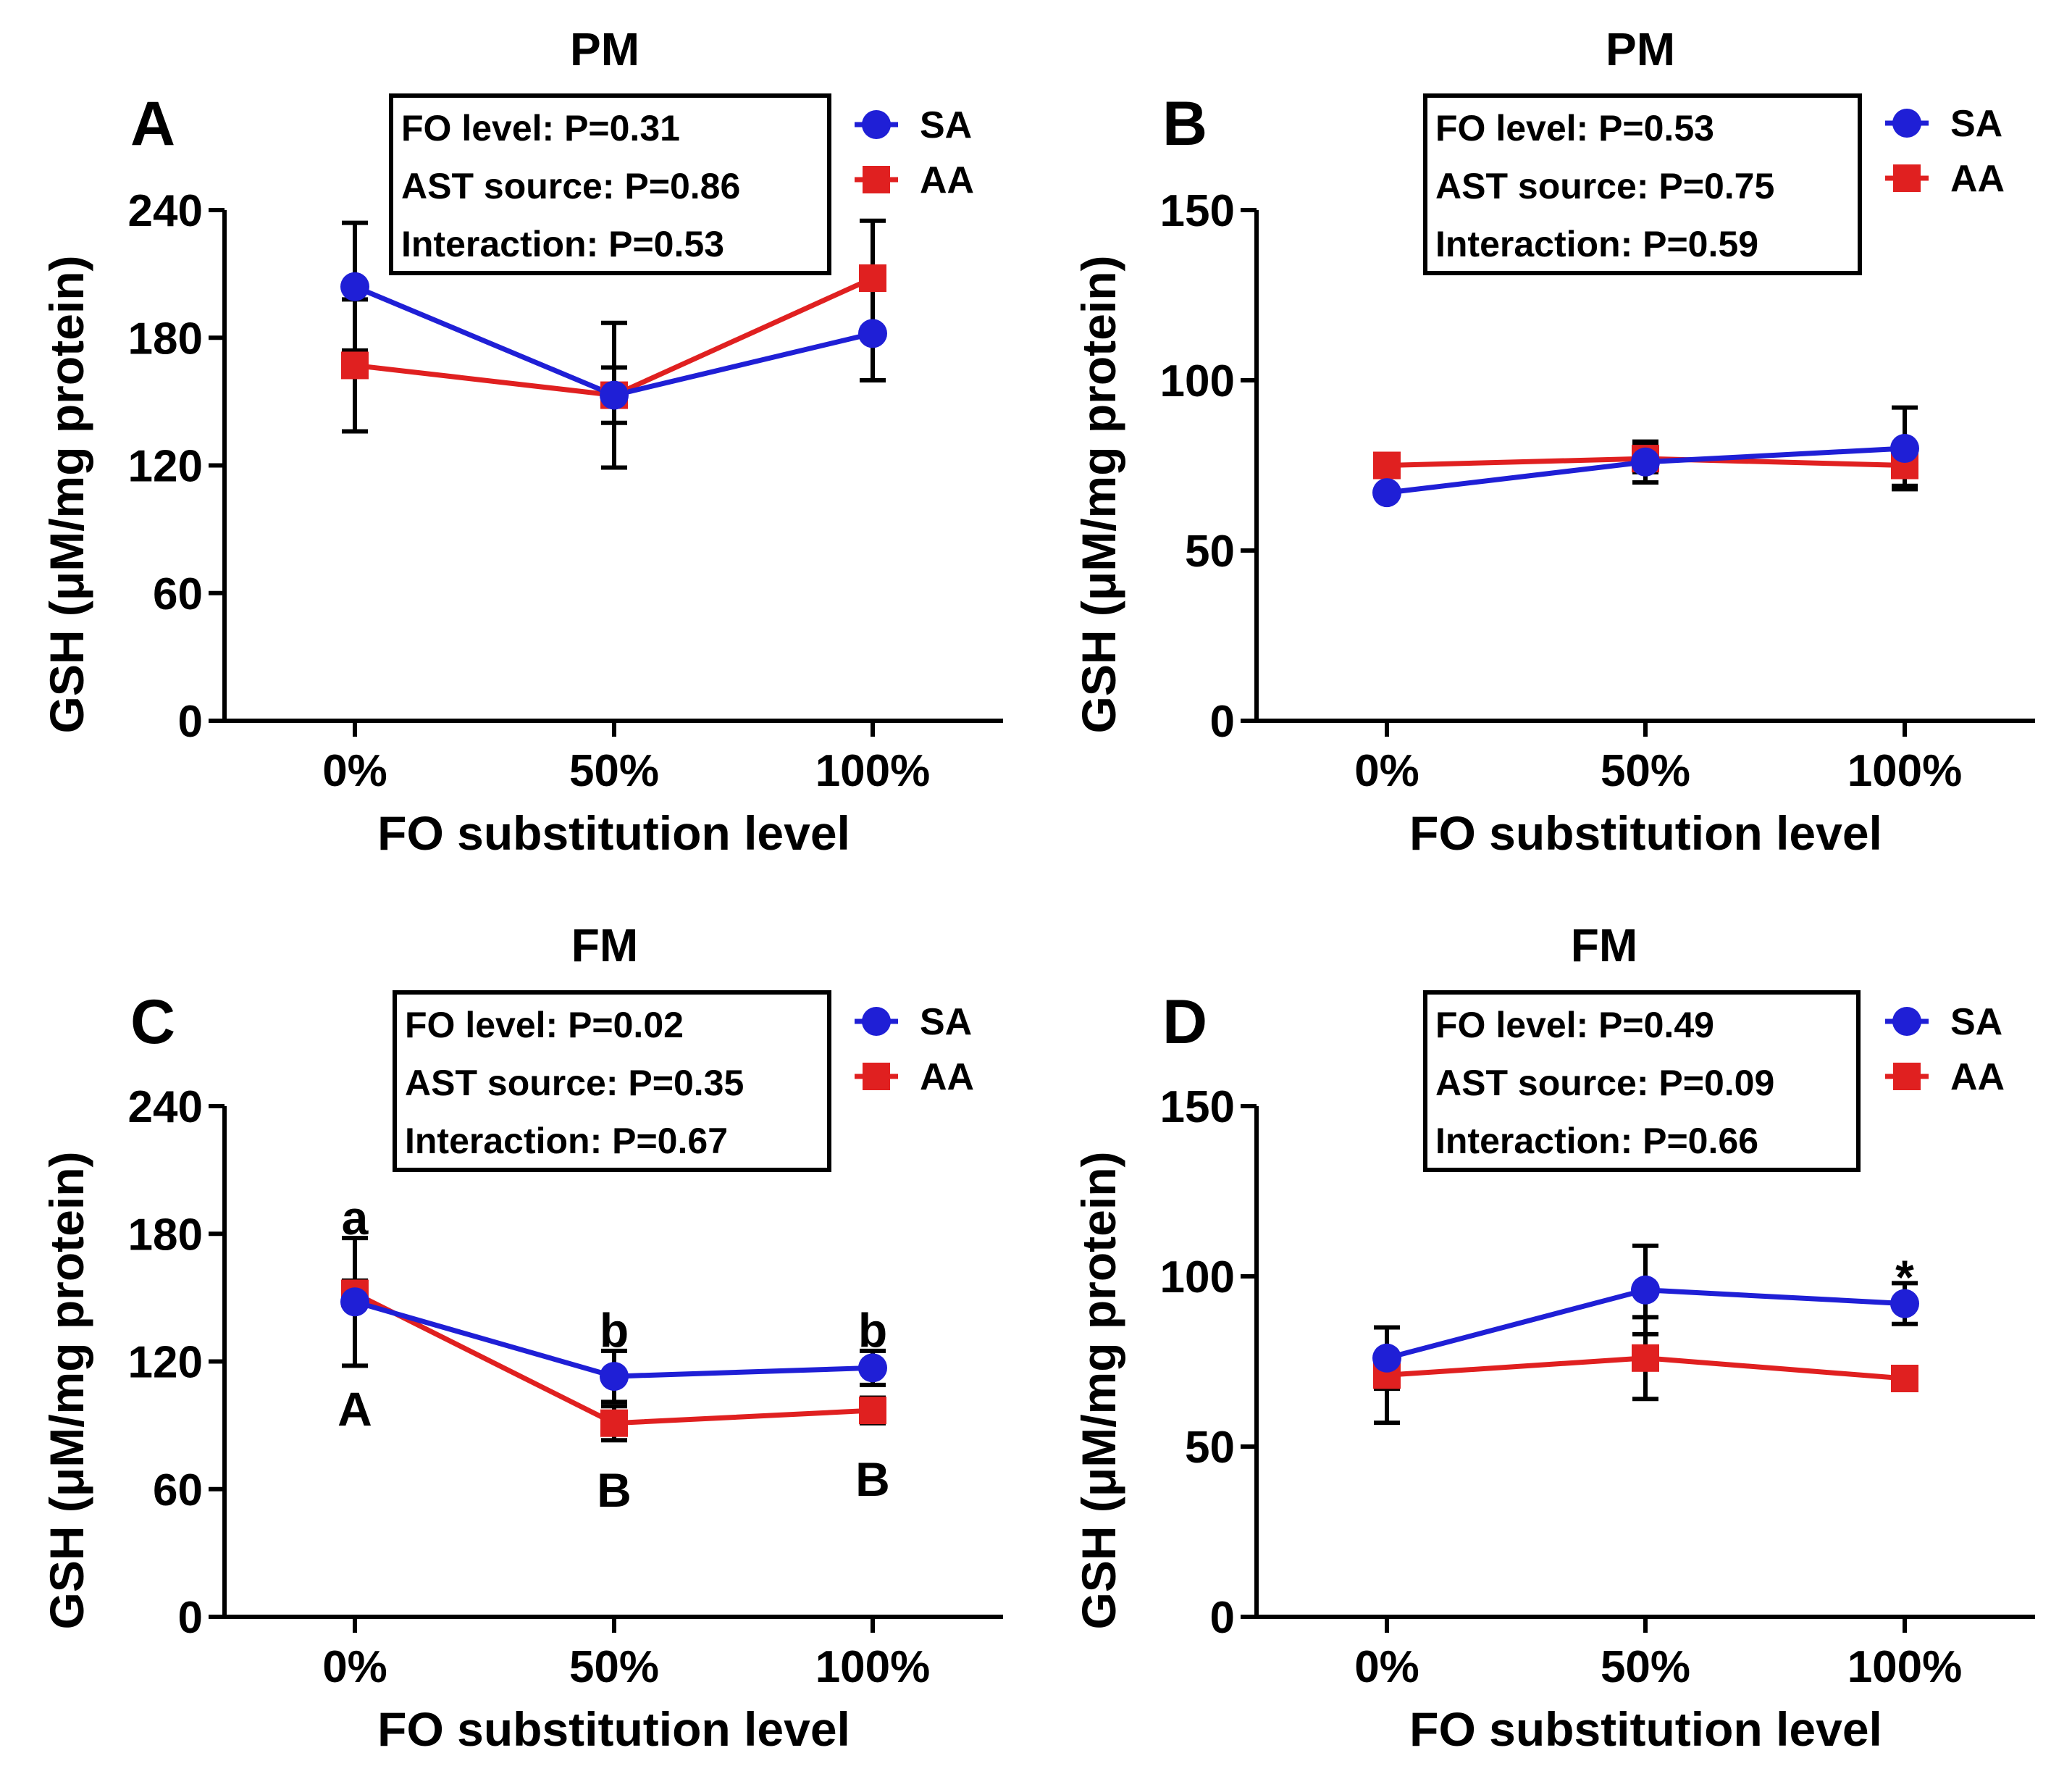 The image size is (2072, 1774). What do you see at coordinates (1605, 1083) in the screenshot?
I see `stats-line: AST source: P=0.09` at bounding box center [1605, 1083].